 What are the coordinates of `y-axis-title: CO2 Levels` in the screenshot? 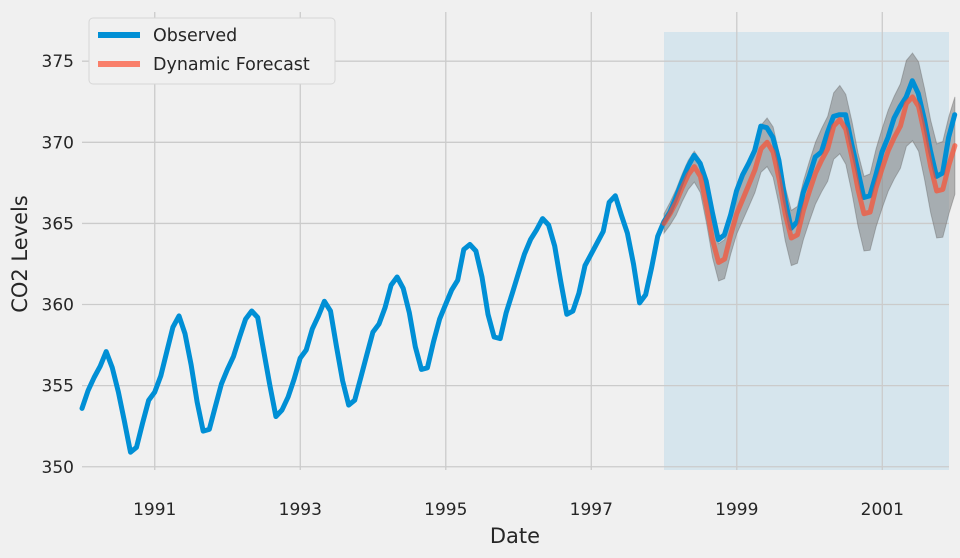 It's located at (20, 254).